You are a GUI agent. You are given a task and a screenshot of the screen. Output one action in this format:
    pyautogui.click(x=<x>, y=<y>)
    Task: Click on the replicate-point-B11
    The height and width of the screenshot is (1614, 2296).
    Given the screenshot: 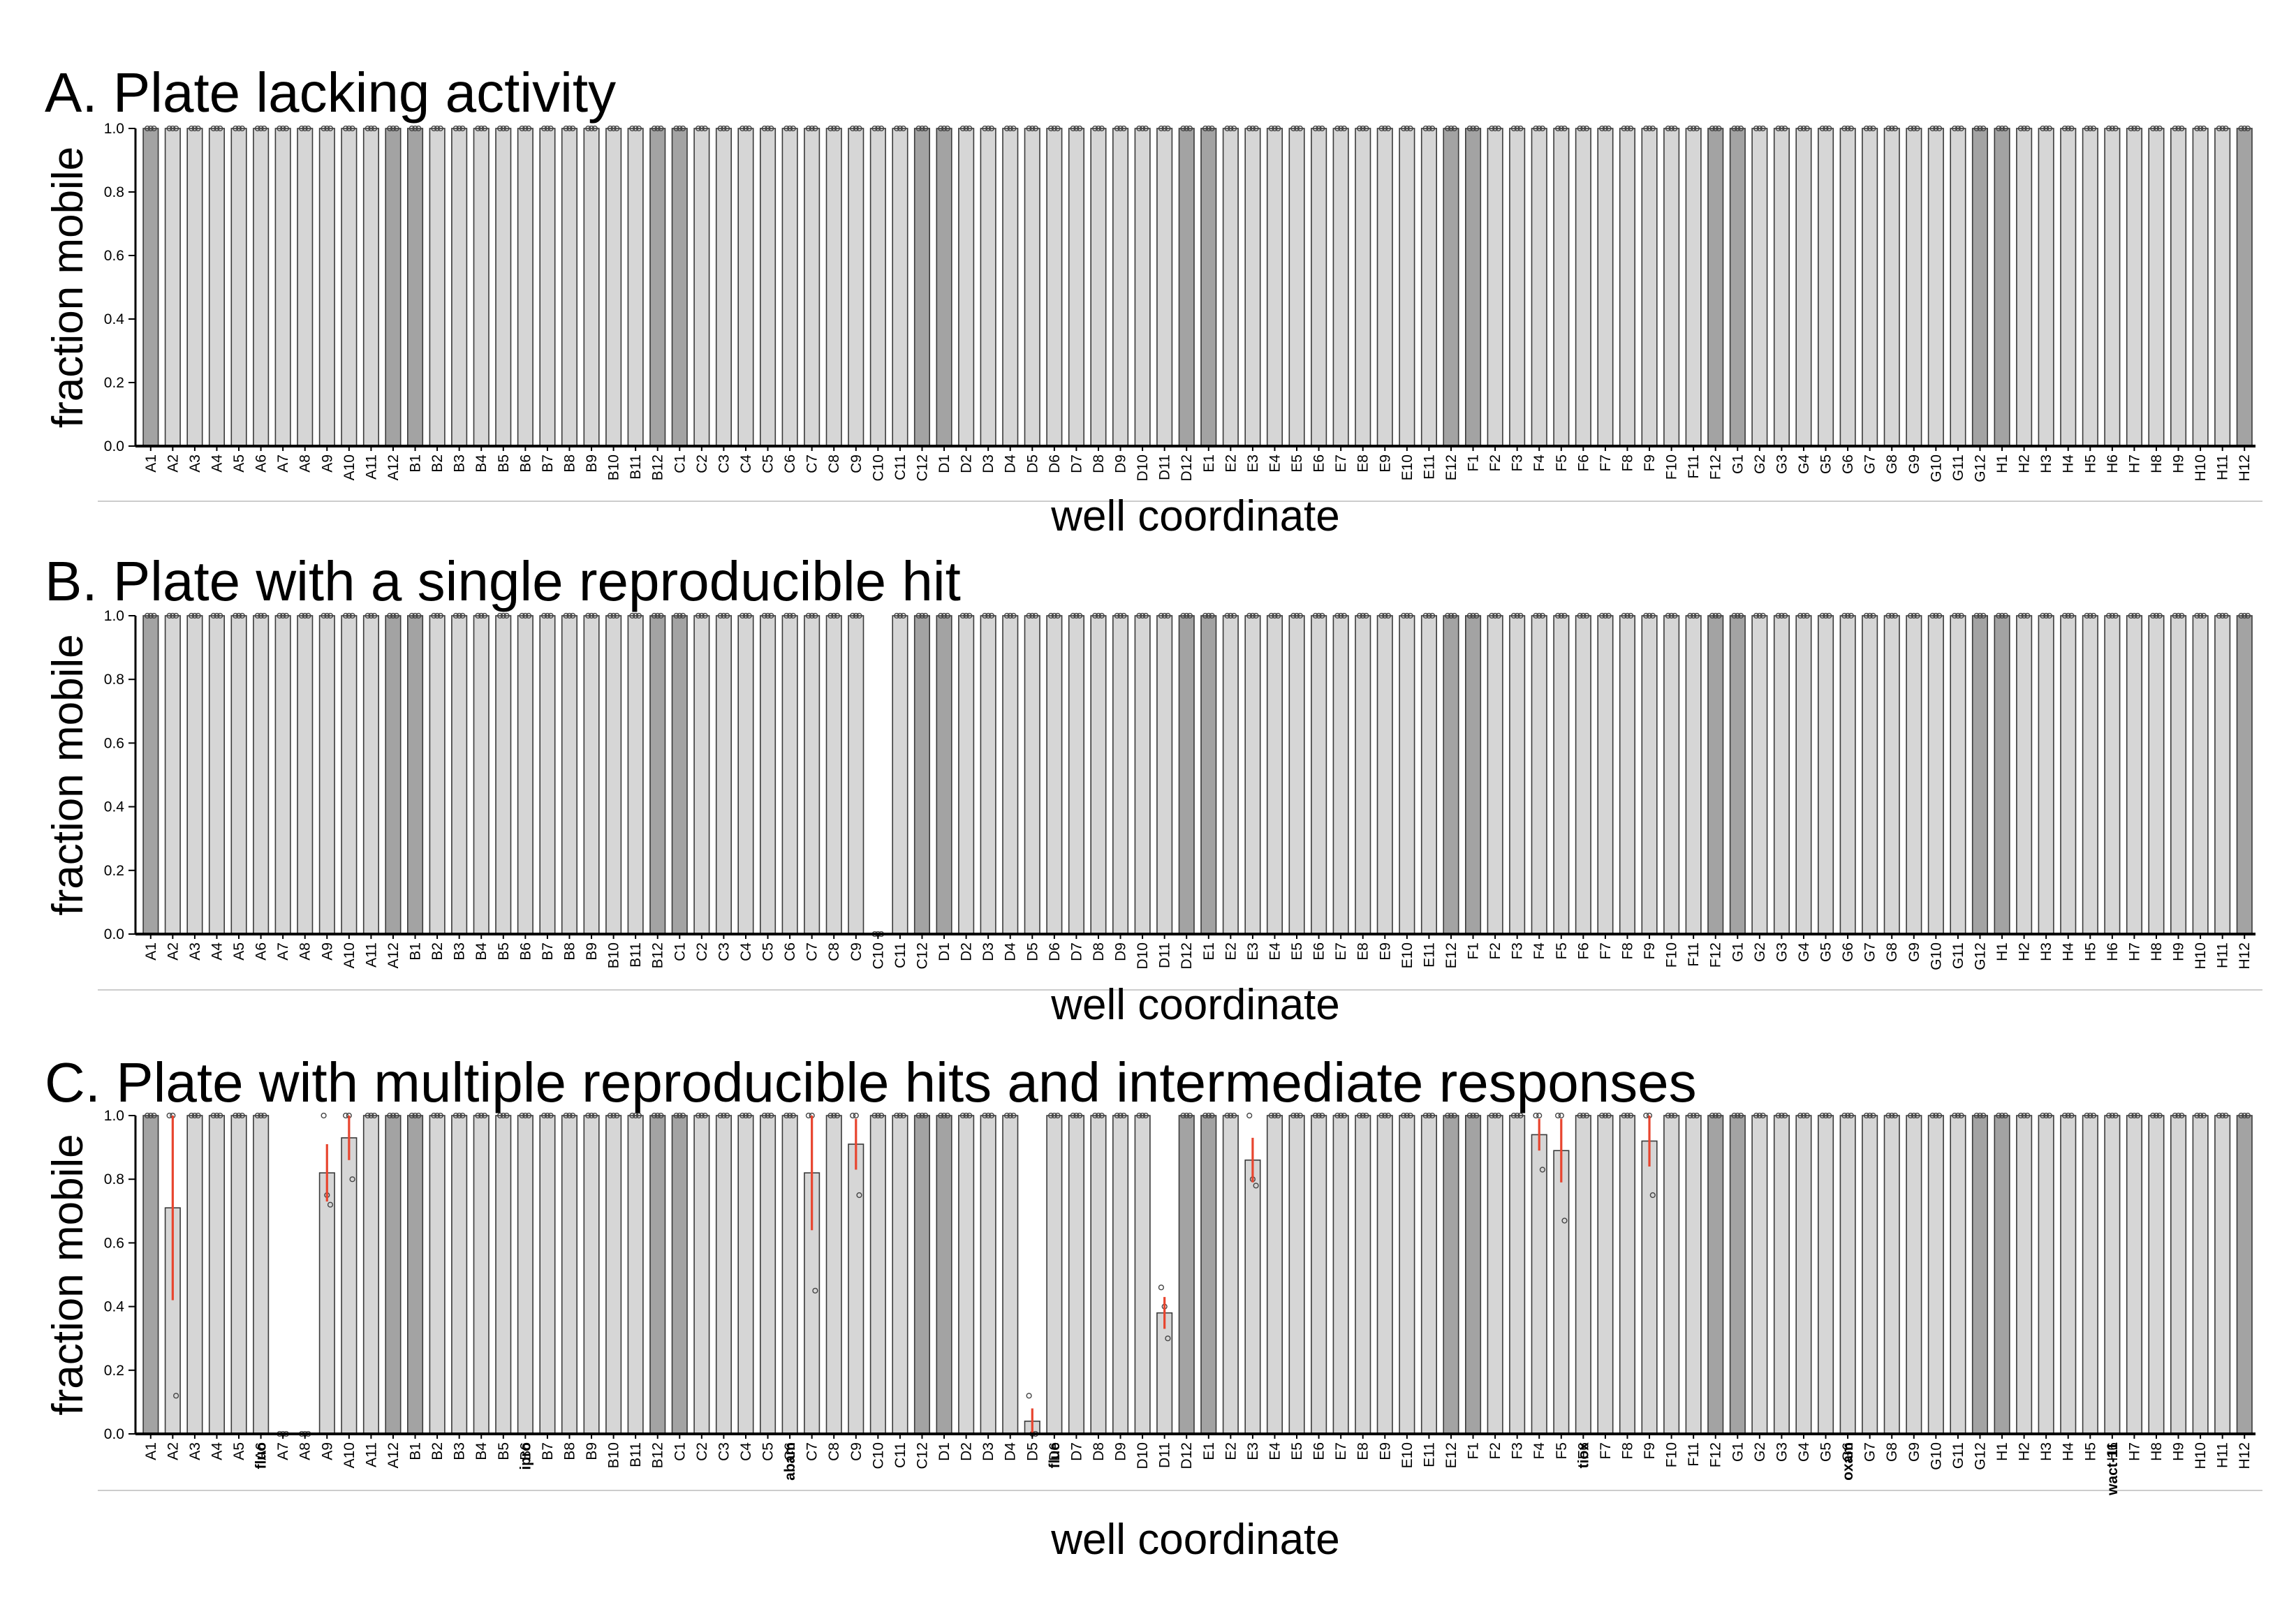 What is the action you would take?
    pyautogui.click(x=632, y=128)
    